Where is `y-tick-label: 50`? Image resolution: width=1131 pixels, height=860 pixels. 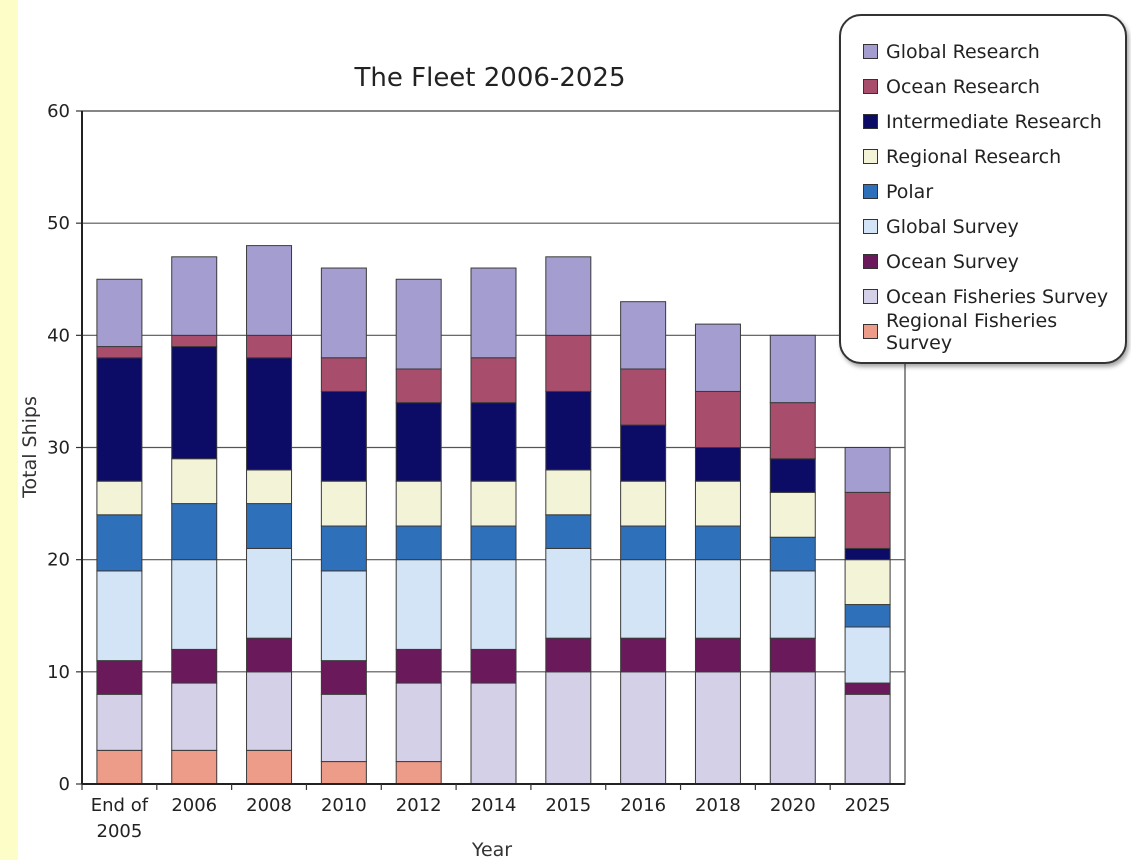 y-tick-label: 50 is located at coordinates (58, 223).